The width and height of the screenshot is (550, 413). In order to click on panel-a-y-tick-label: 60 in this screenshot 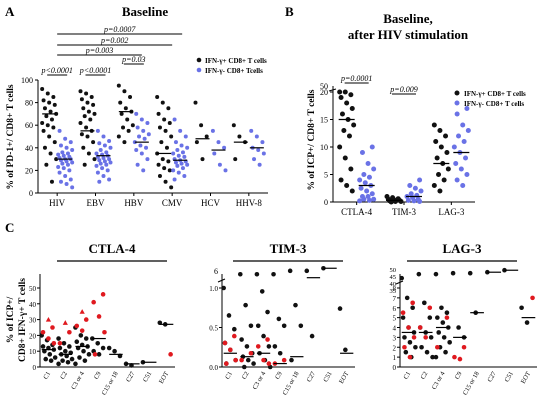, I will do `click(29, 125)`.